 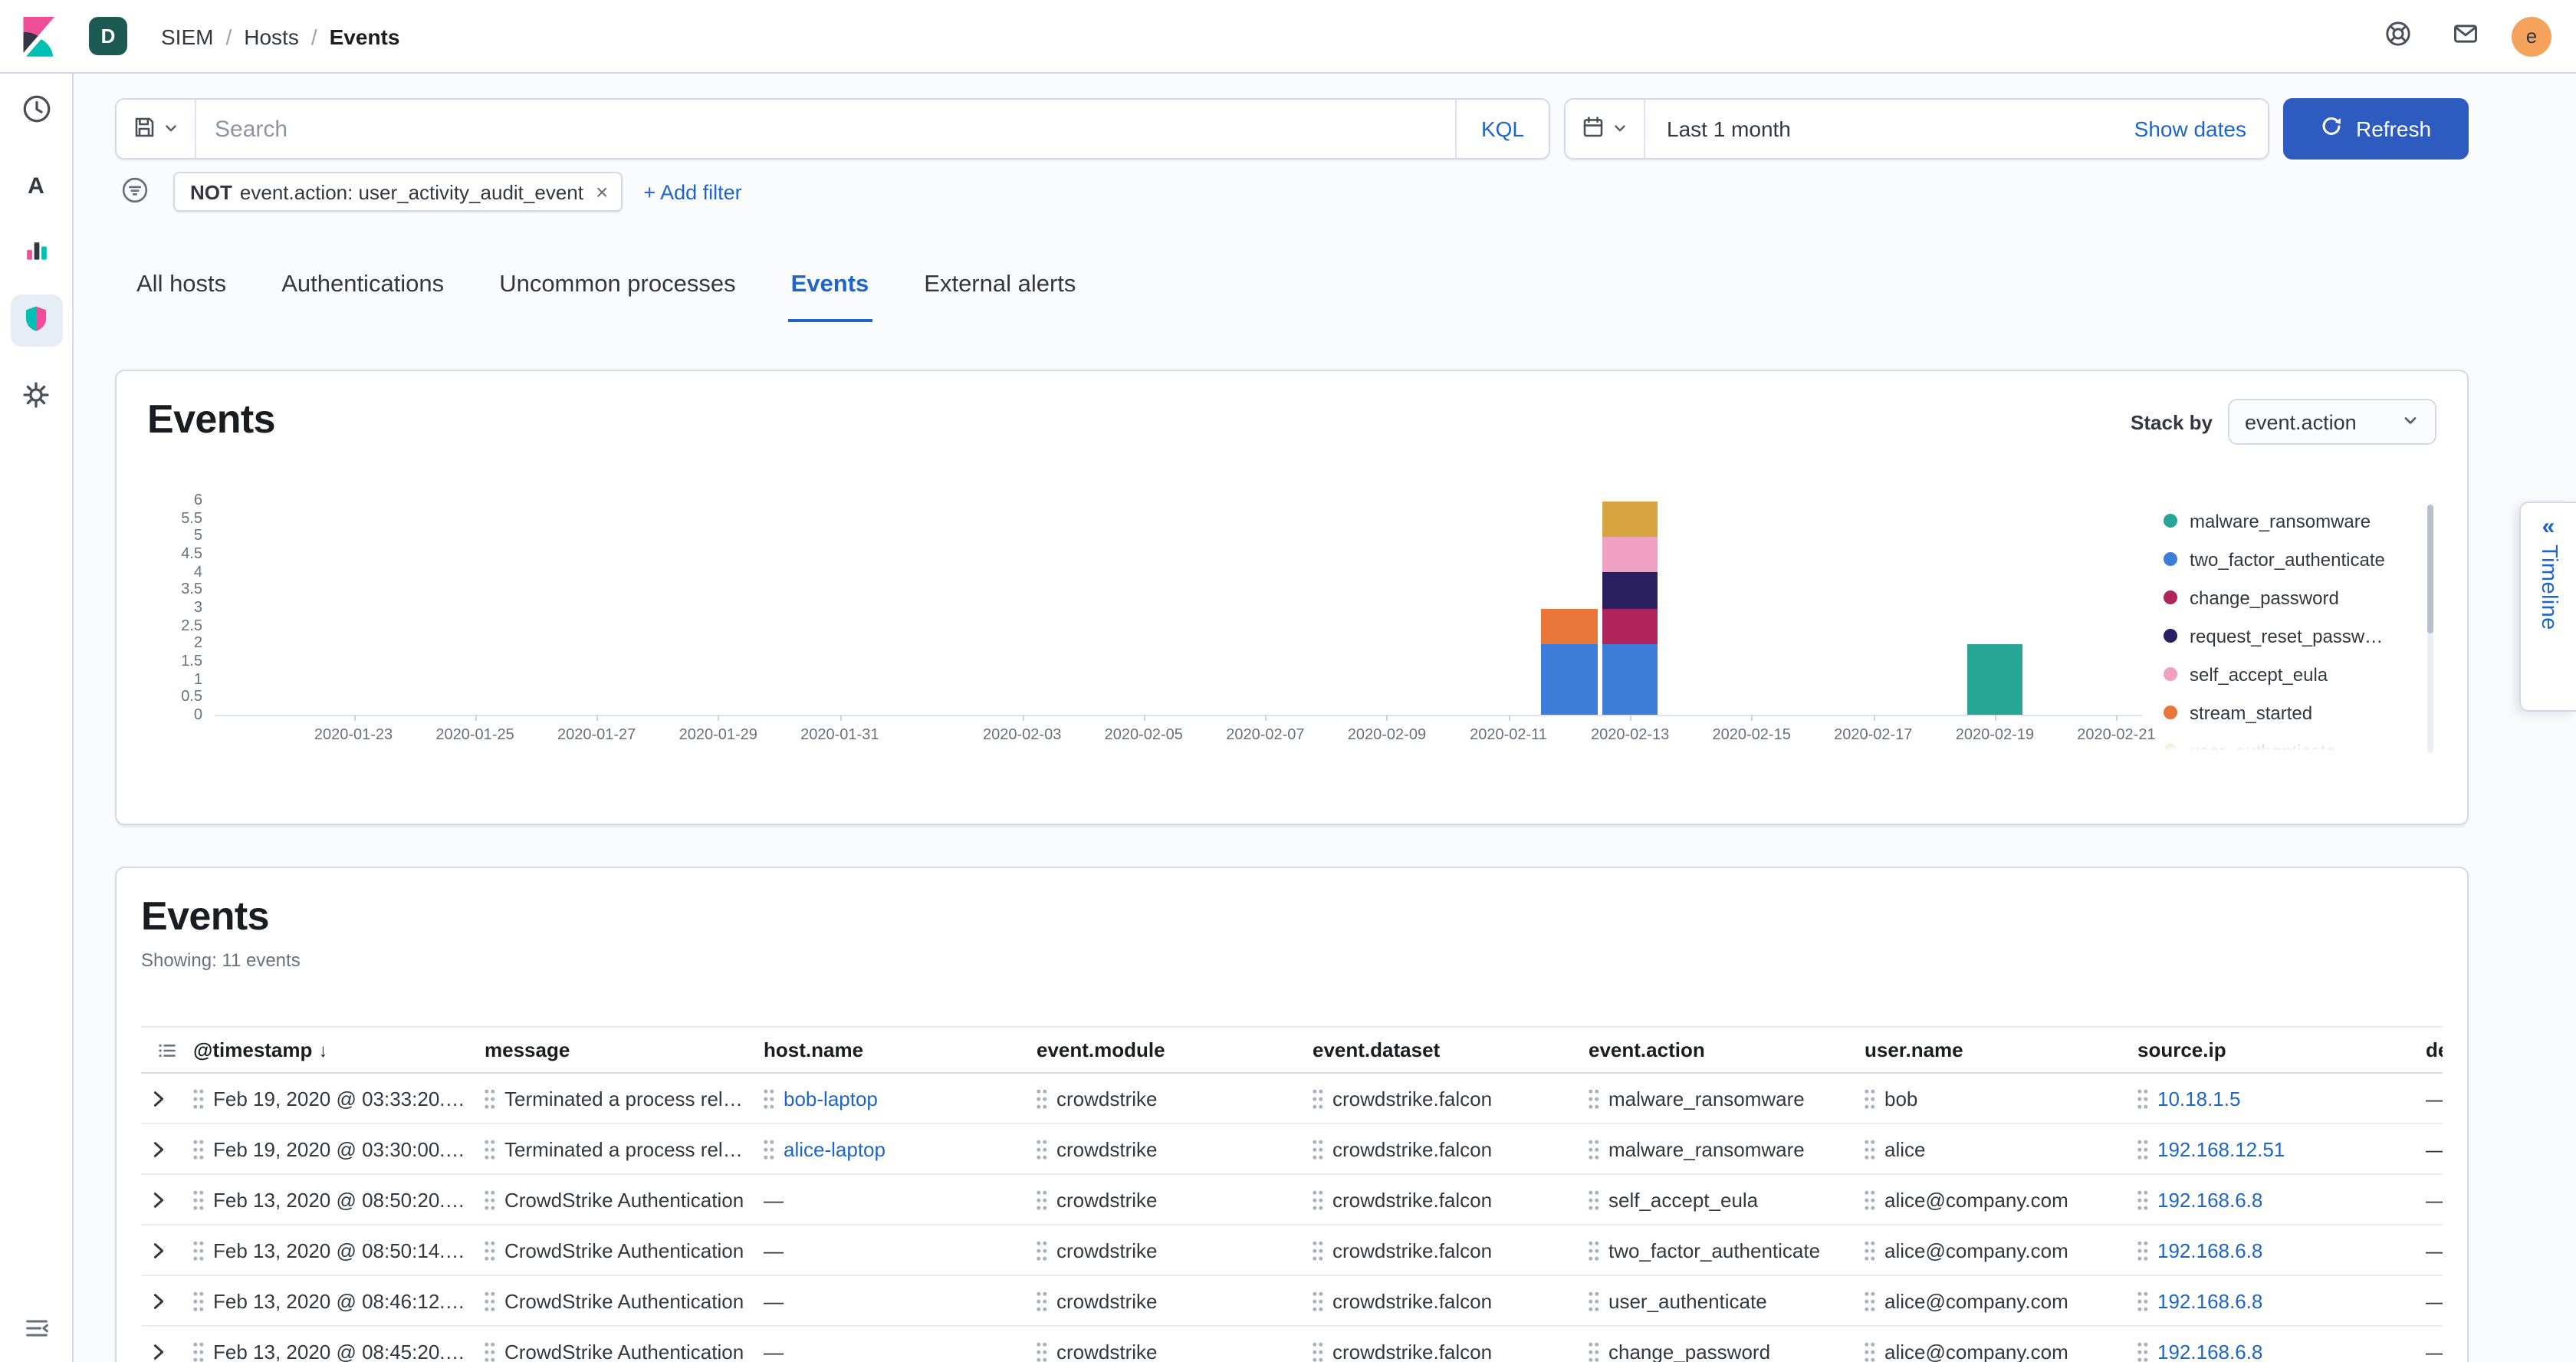 What do you see at coordinates (36, 397) in the screenshot?
I see `nav-management` at bounding box center [36, 397].